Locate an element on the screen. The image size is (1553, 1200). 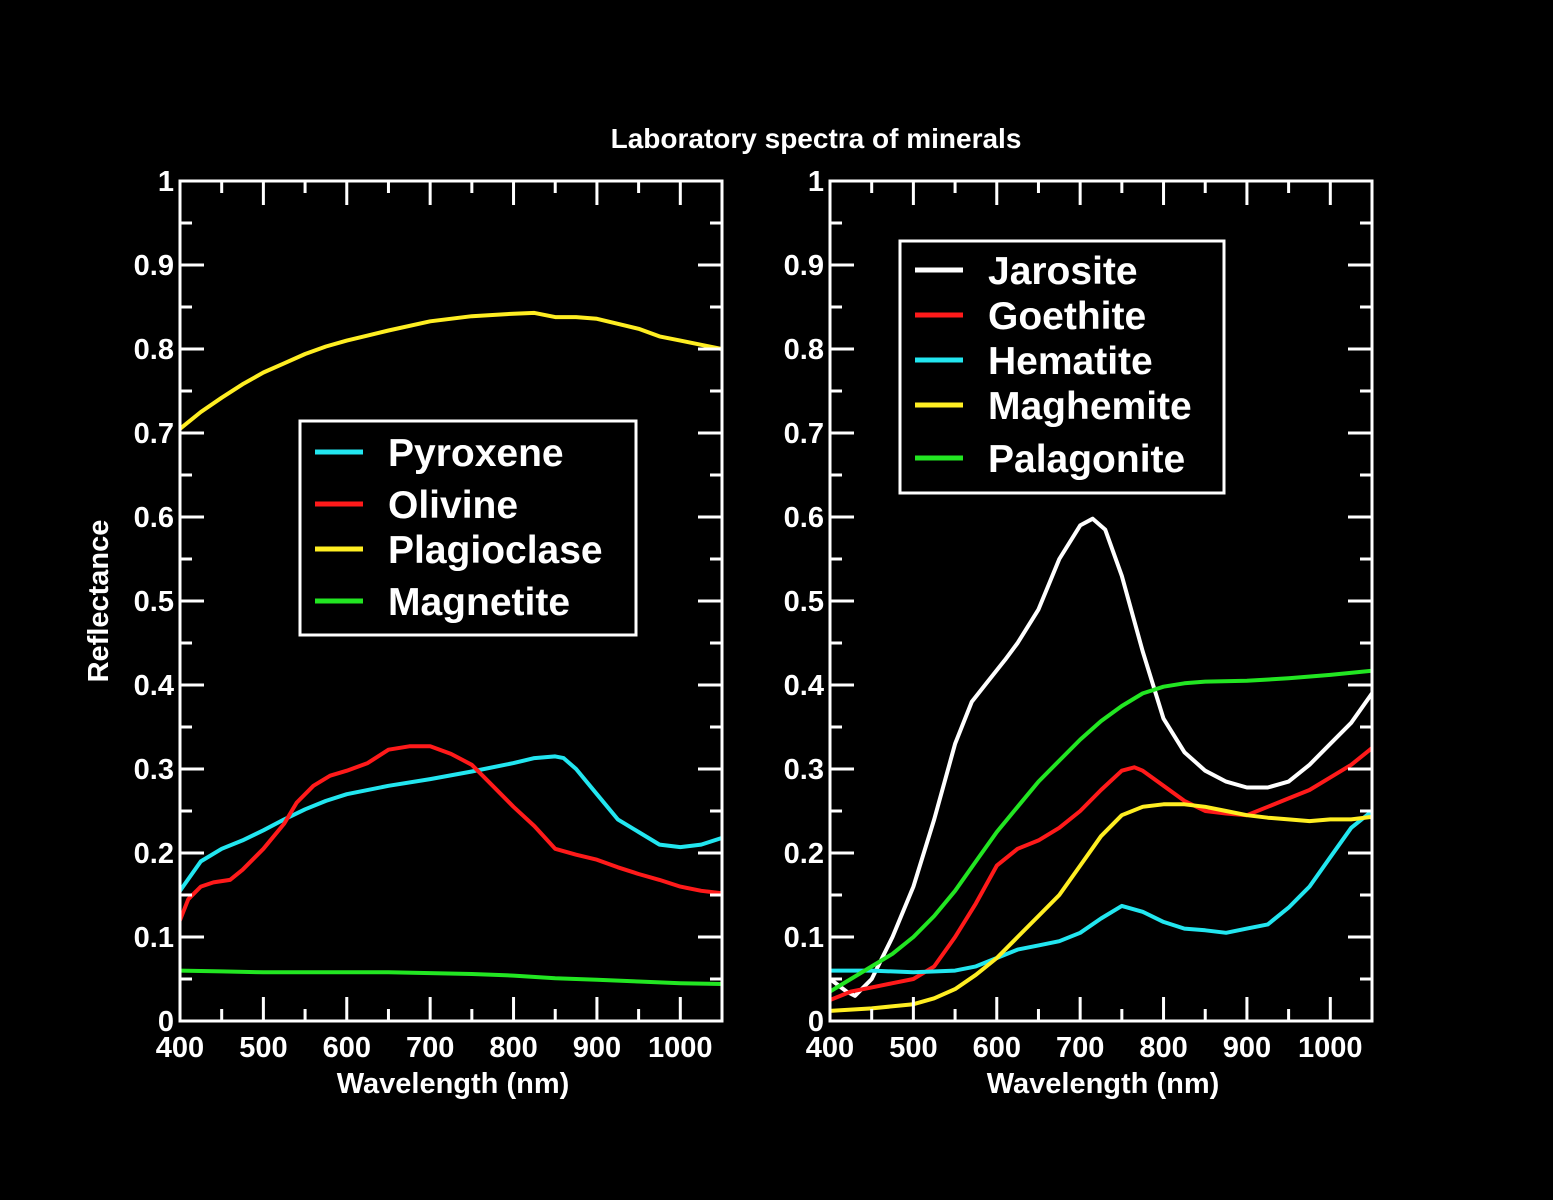
series-line-jarosite is located at coordinates (1101, 757).